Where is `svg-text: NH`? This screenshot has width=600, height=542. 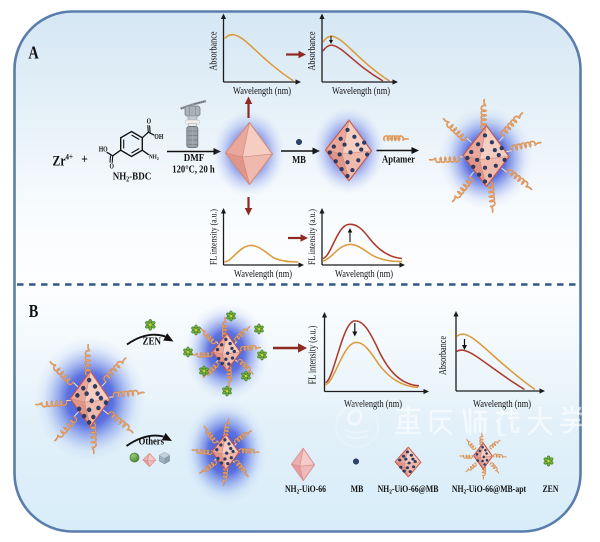
svg-text: NH is located at coordinates (153, 157).